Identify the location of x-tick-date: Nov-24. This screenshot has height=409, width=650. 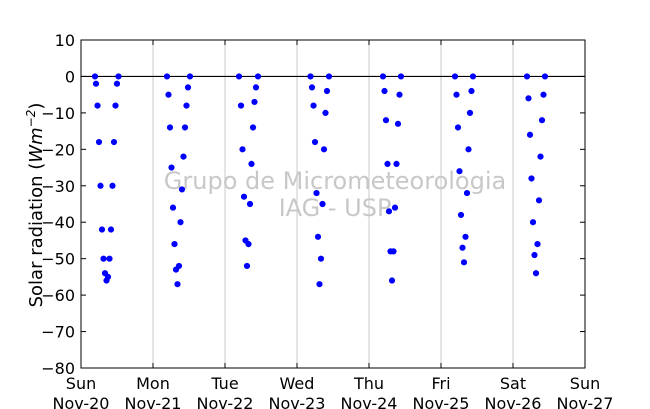
(369, 401).